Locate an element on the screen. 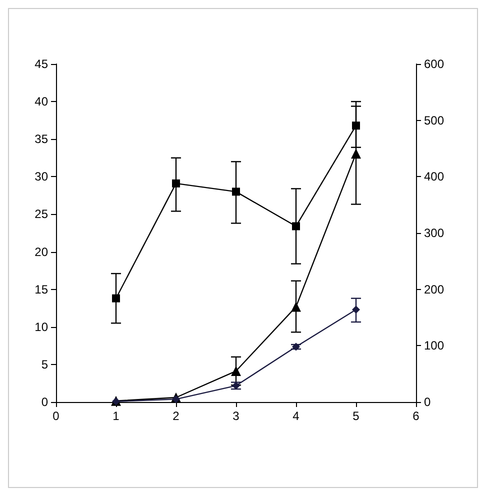 This screenshot has width=486, height=496. y2-tick-label: 0 is located at coordinates (427, 402).